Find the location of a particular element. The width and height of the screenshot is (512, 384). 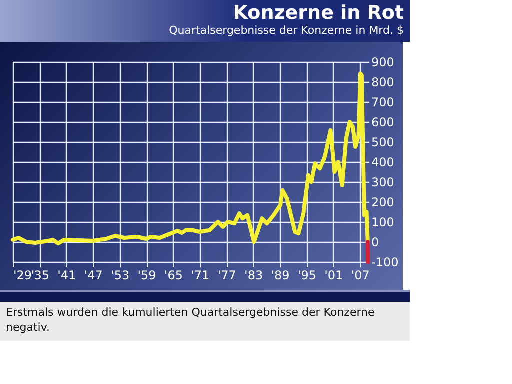

y-tick-label: -100 is located at coordinates (385, 263).